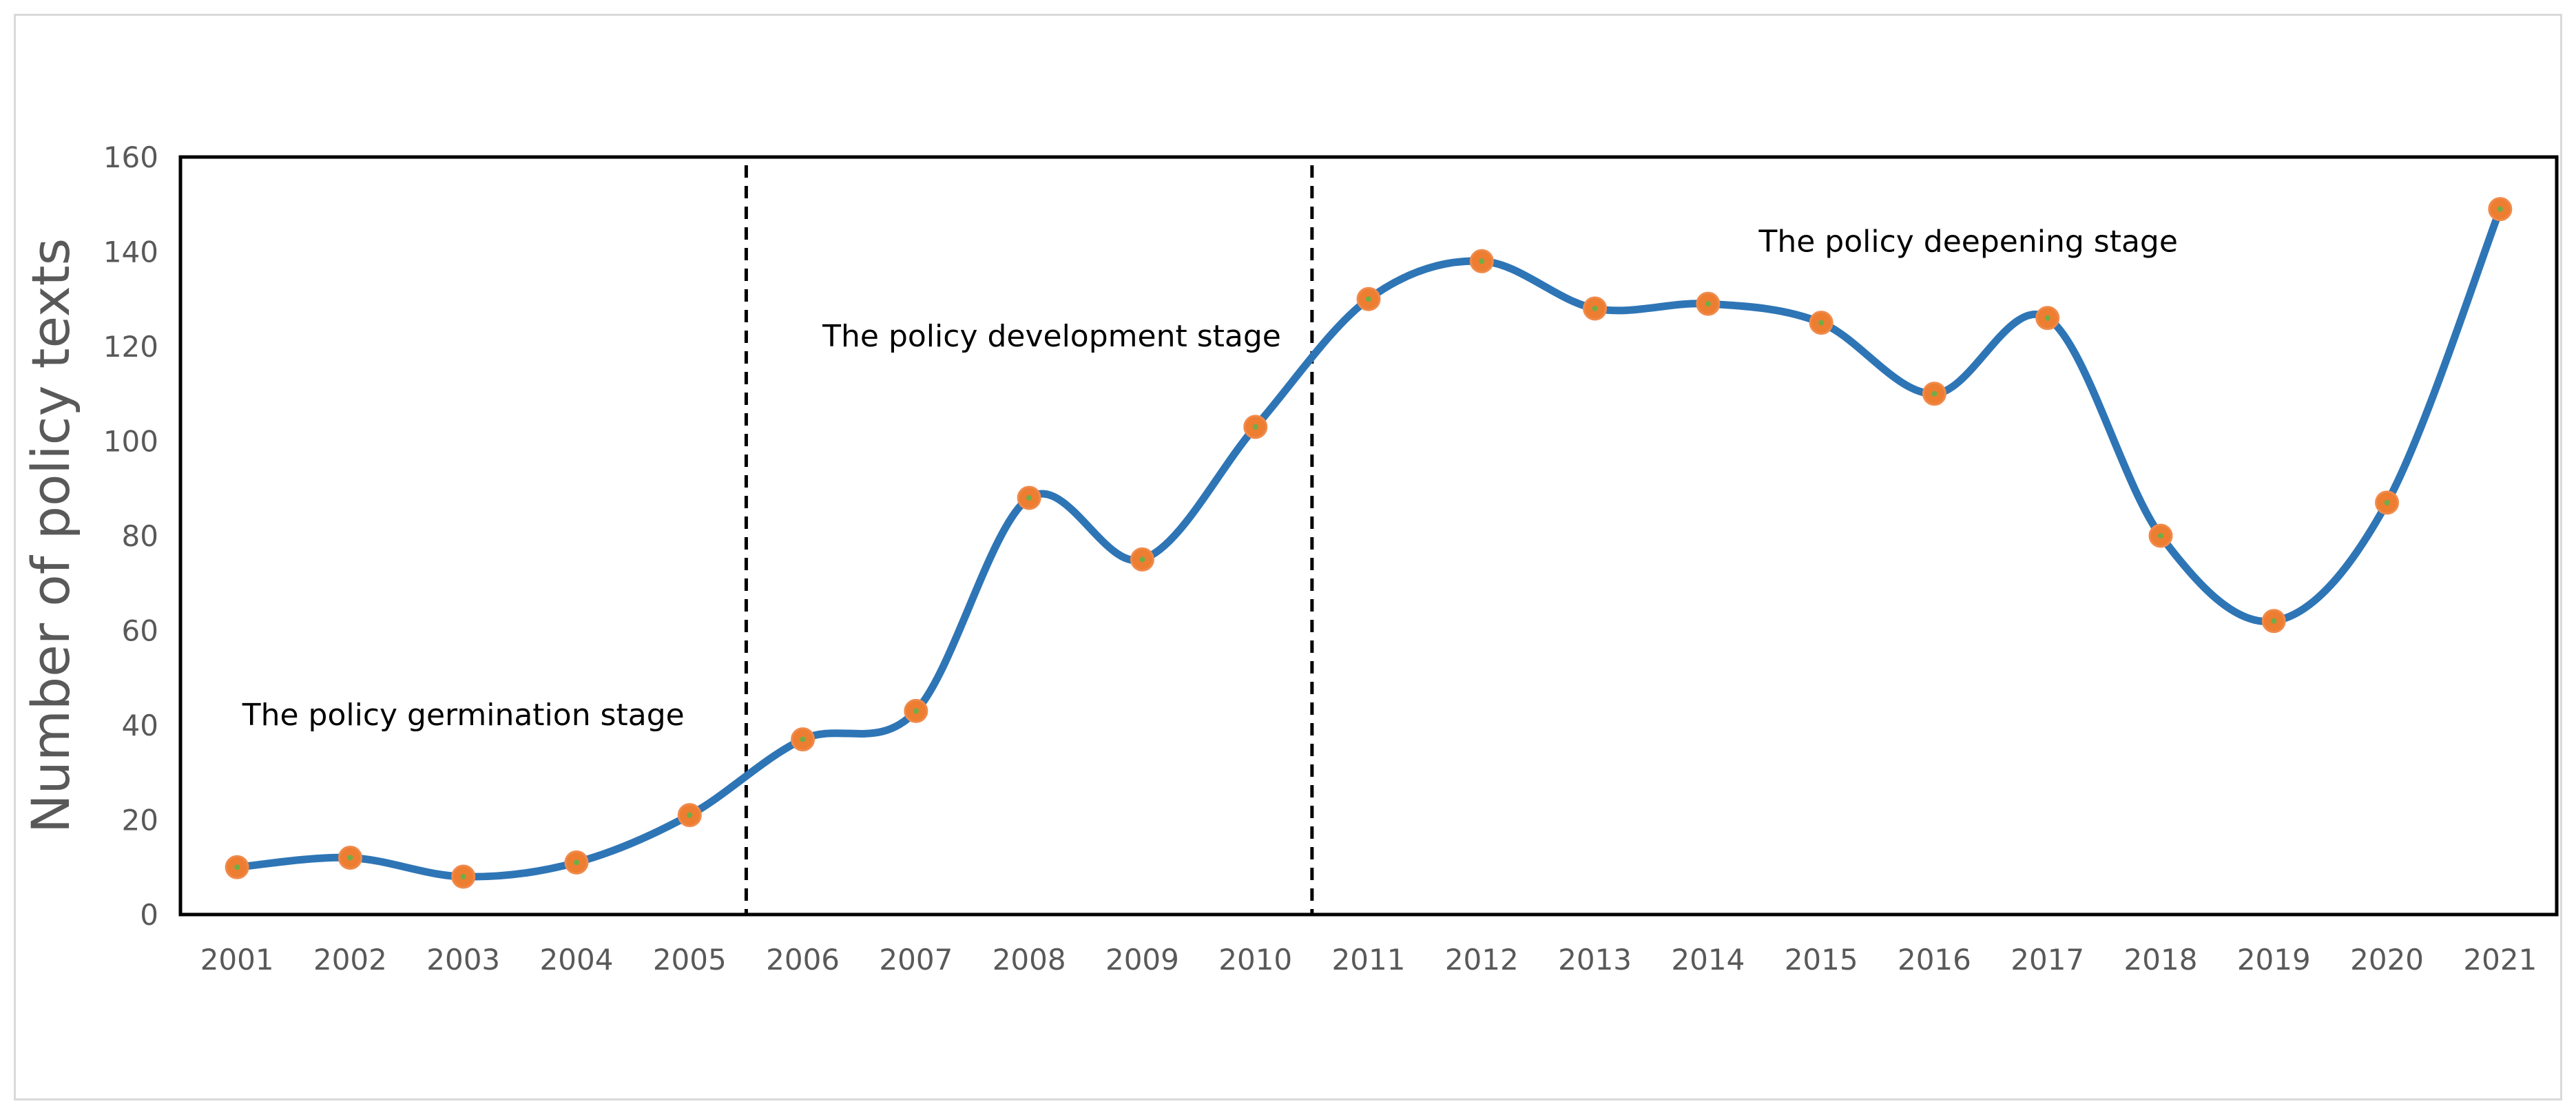  I want to click on x-tick-label: 2017, so click(2047, 960).